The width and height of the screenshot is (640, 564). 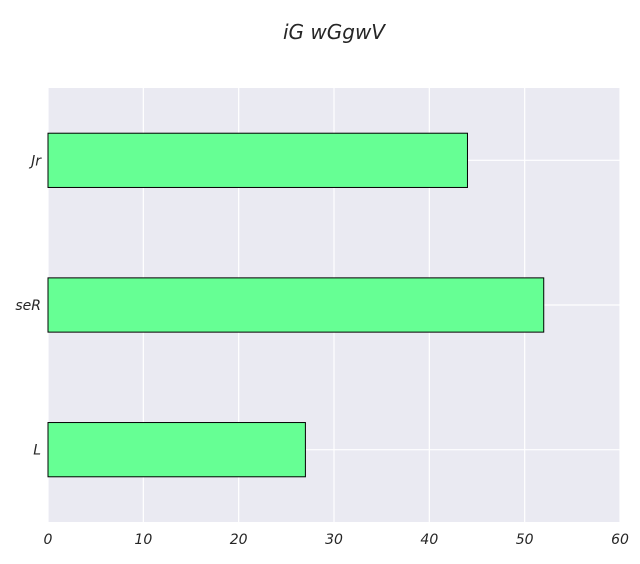 I want to click on x-tick-label: 20, so click(x=239, y=540).